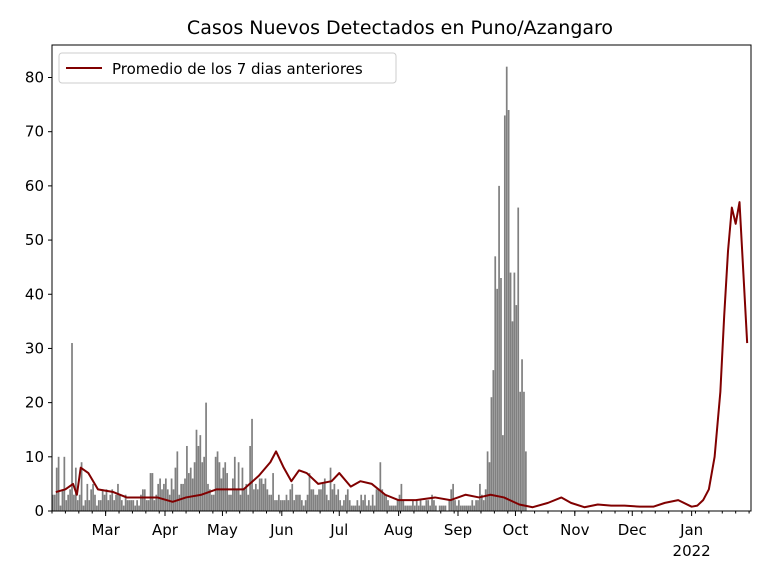  What do you see at coordinates (34, 294) in the screenshot?
I see `y-tick-label: 40` at bounding box center [34, 294].